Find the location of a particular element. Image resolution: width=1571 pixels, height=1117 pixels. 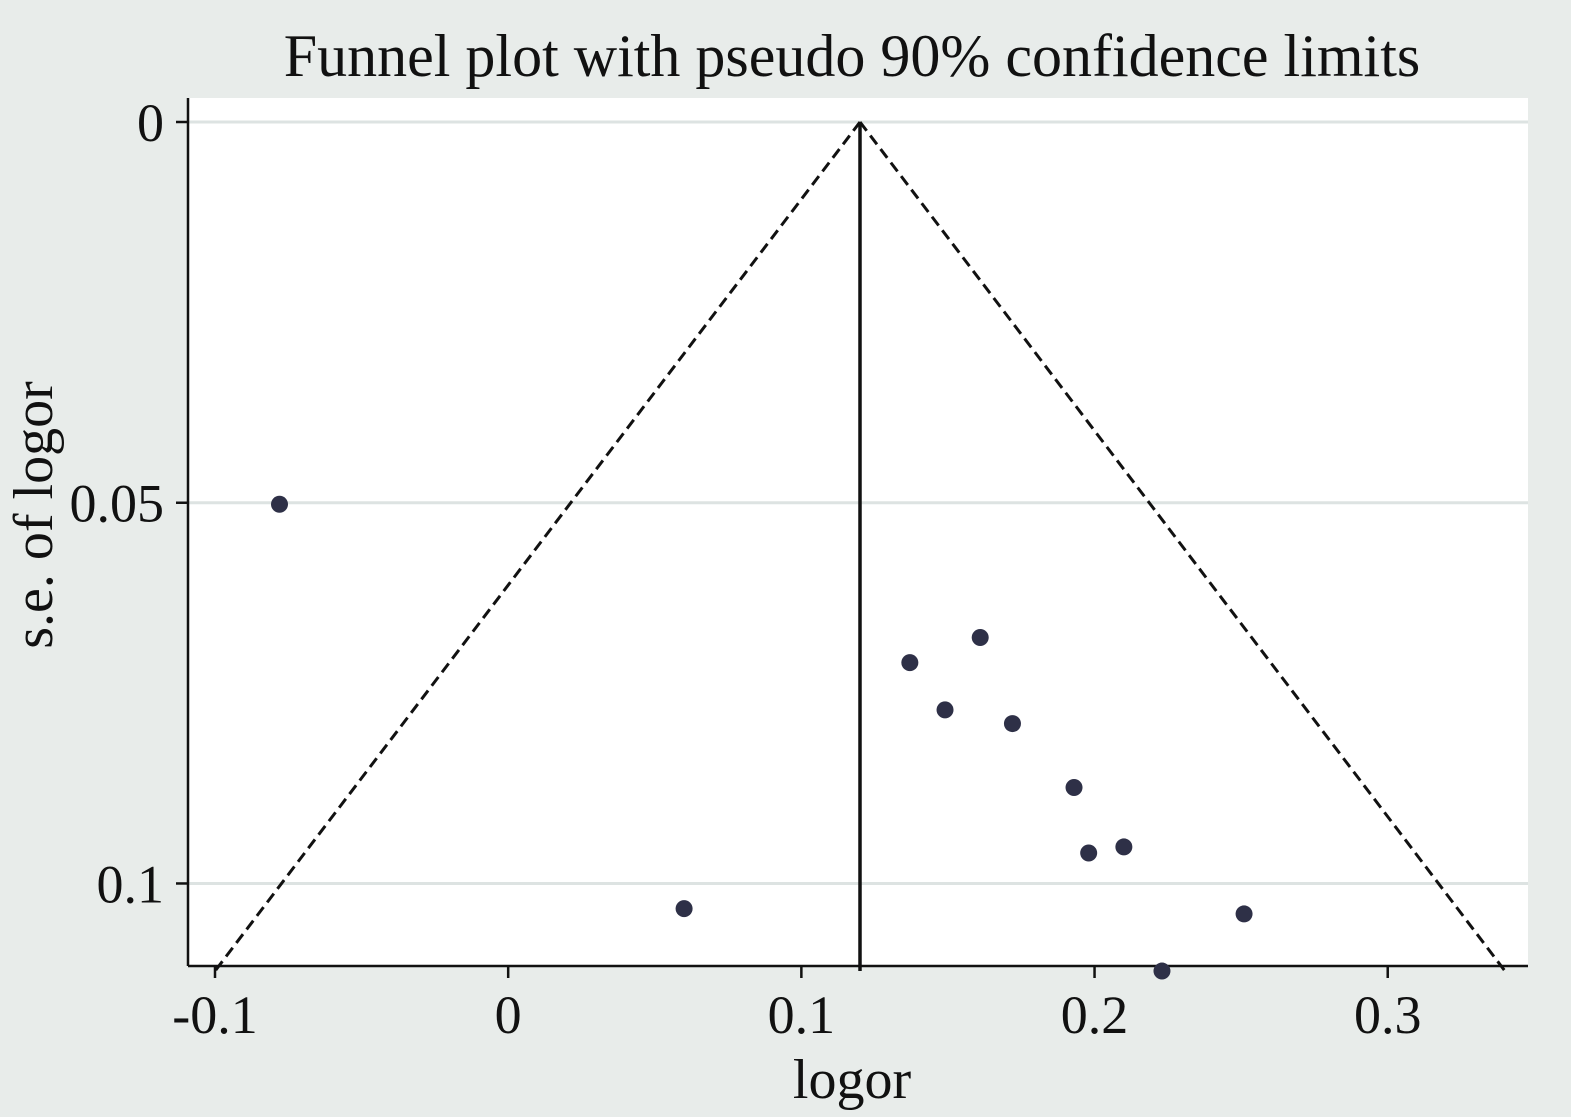

y-tick-label: 0.05 is located at coordinates (117, 504).